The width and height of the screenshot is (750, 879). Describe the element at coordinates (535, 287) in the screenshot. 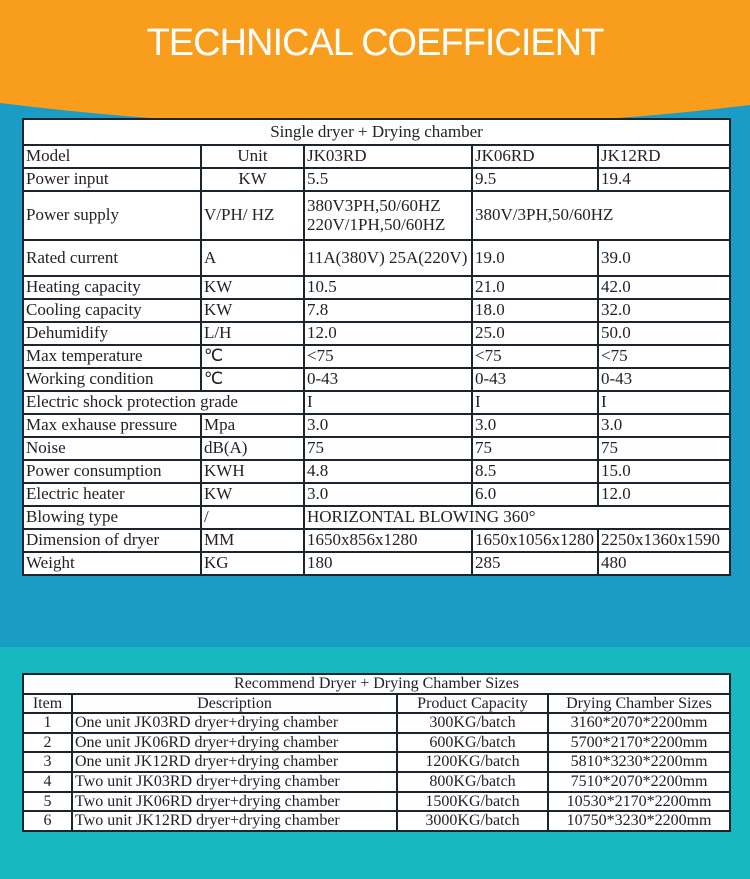

I see `table-cell: 21.0` at that location.